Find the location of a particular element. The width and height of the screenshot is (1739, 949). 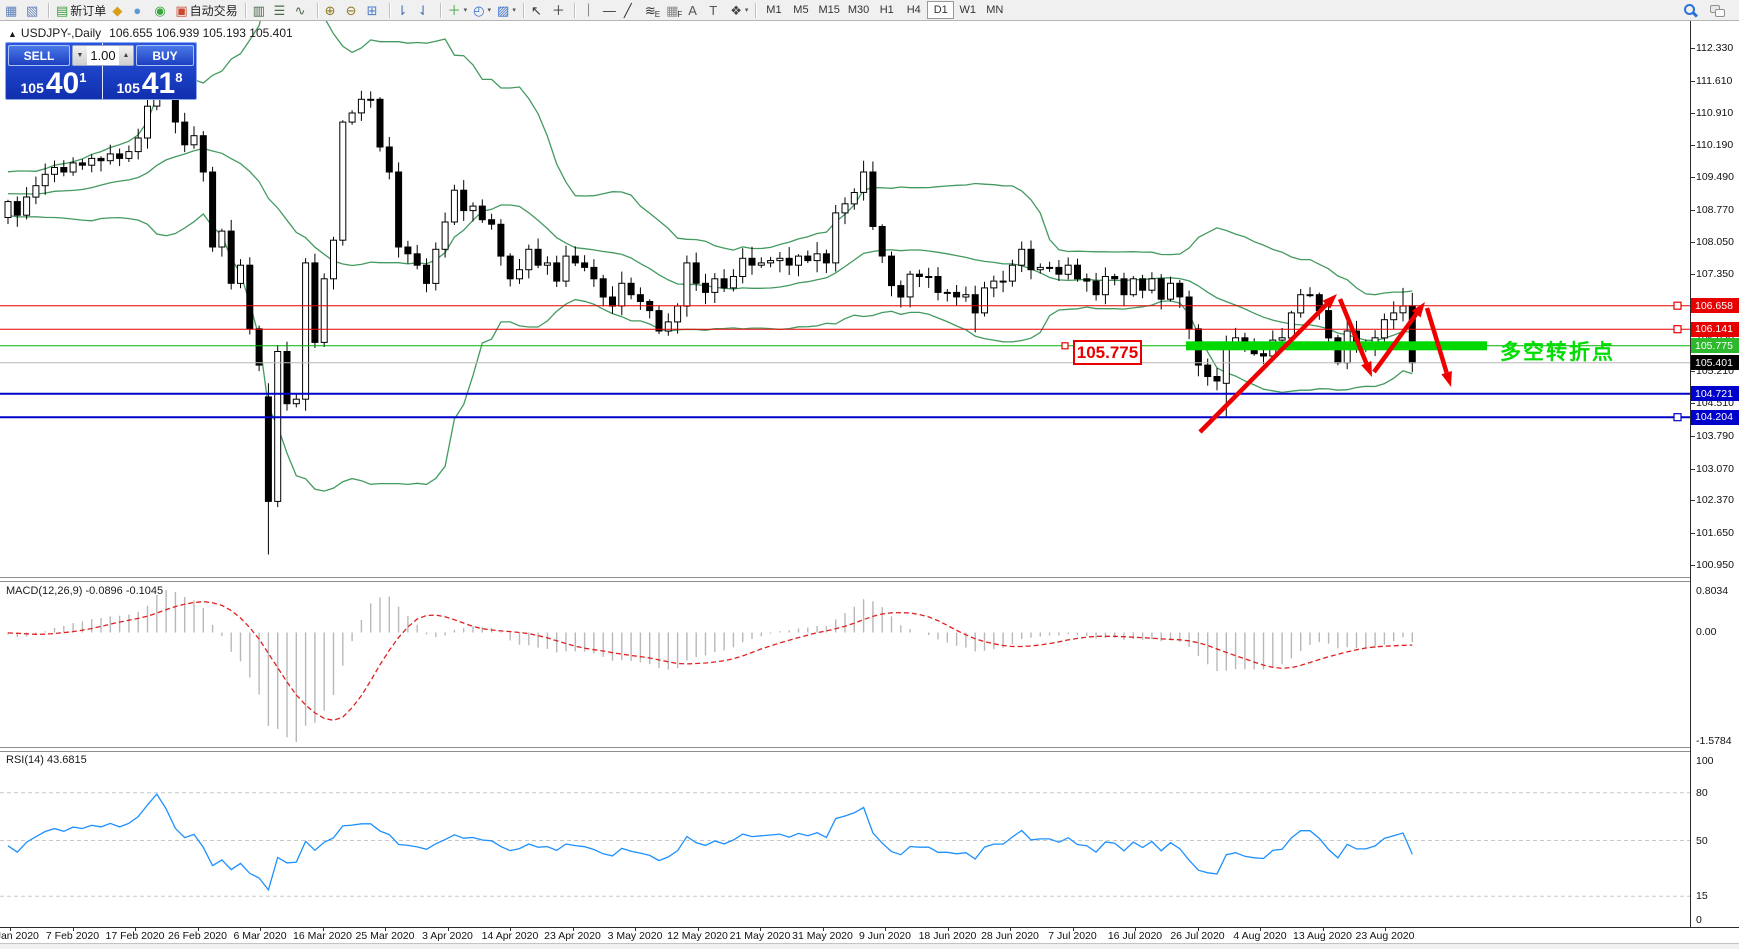

line-chart-icon: ∿ is located at coordinates (302, 10).